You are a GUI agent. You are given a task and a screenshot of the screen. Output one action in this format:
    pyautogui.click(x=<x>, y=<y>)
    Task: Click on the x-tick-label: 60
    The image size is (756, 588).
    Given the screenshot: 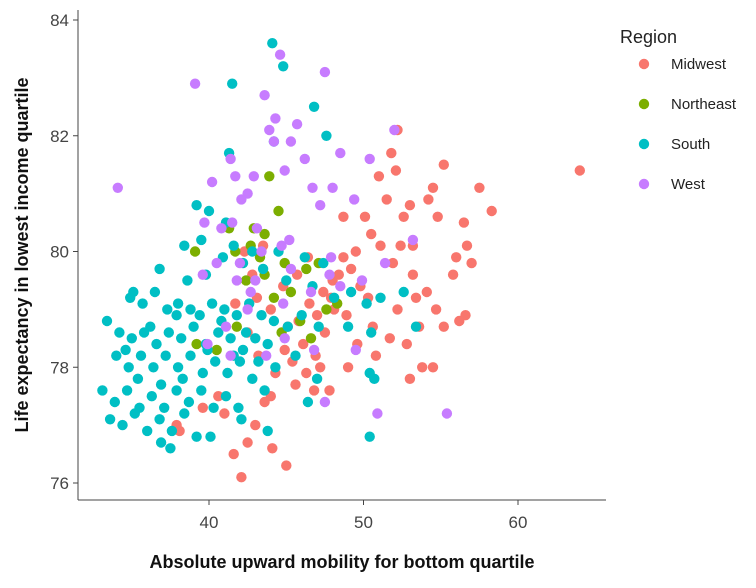 What is the action you would take?
    pyautogui.click(x=518, y=522)
    